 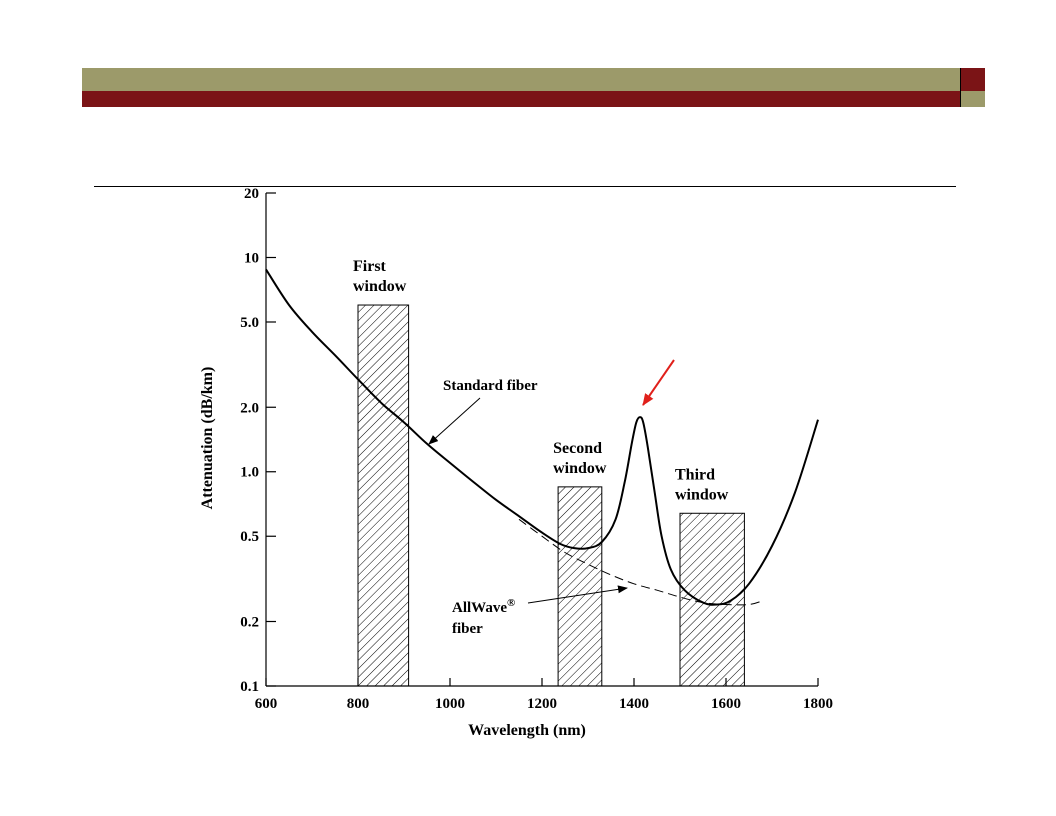 I want to click on x-tick-label: 1800, so click(x=818, y=704).